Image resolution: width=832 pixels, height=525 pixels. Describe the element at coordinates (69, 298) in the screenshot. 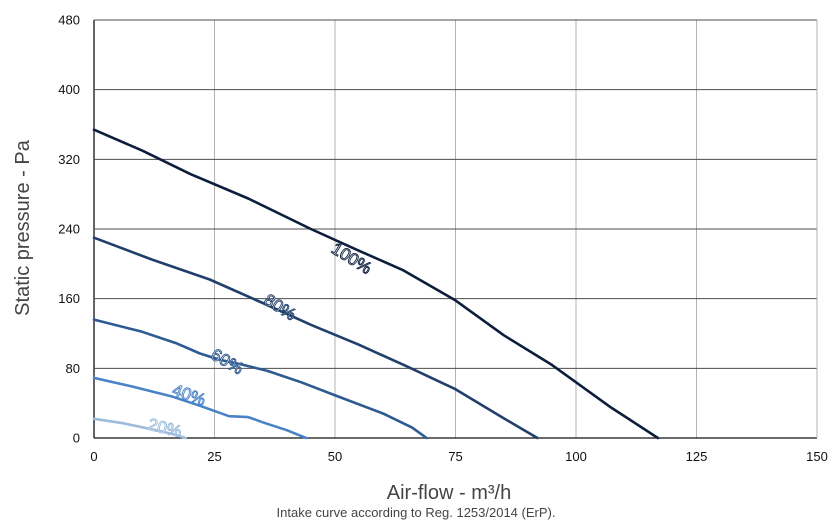

I see `y-tick-label: 160` at that location.